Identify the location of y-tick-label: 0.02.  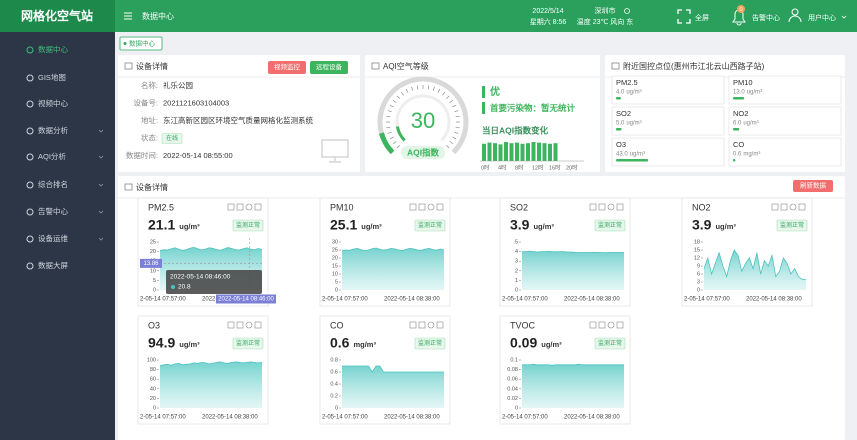
(512, 399).